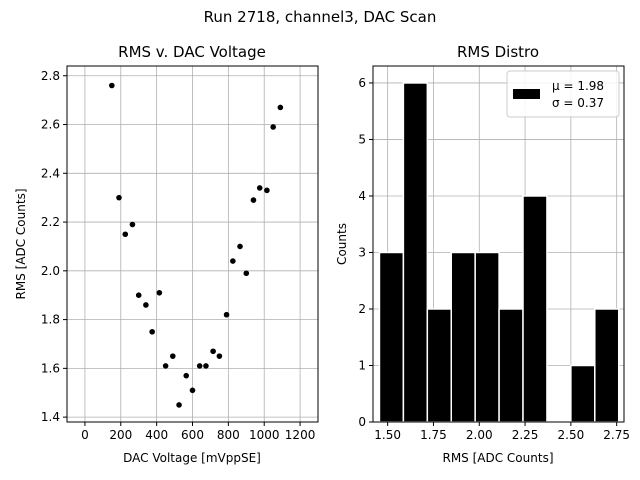 The width and height of the screenshot is (640, 480). Describe the element at coordinates (362, 365) in the screenshot. I see `histogram-ytick-label: 1` at that location.